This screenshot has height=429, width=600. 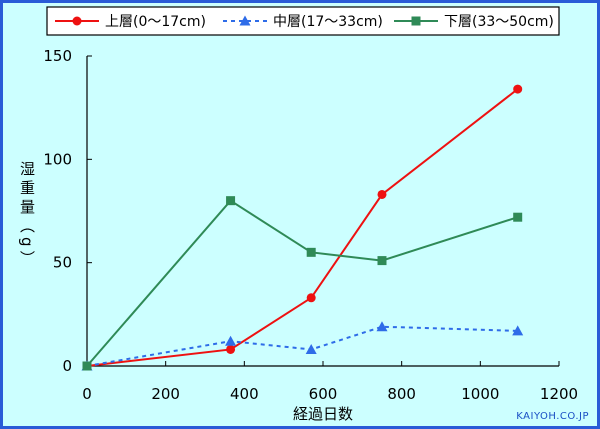 I want to click on legend: 上層(0～17cm) 中層(17～33cm) 下層(33～50cm), so click(x=304, y=22).